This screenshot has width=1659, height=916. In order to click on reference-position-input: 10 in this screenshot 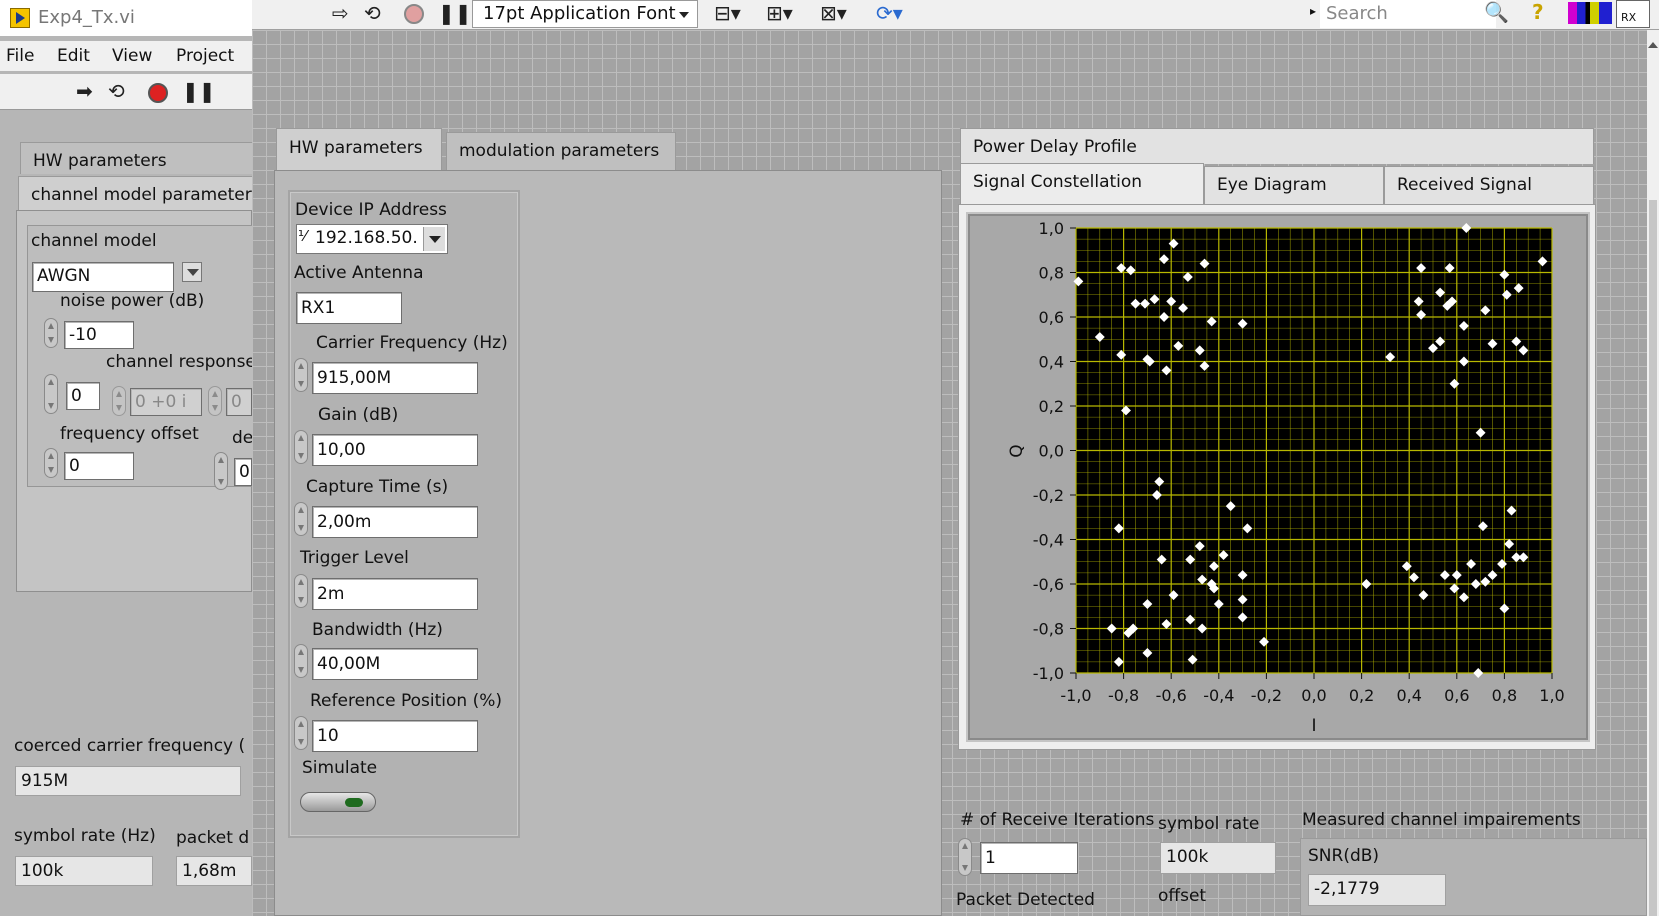, I will do `click(395, 736)`.